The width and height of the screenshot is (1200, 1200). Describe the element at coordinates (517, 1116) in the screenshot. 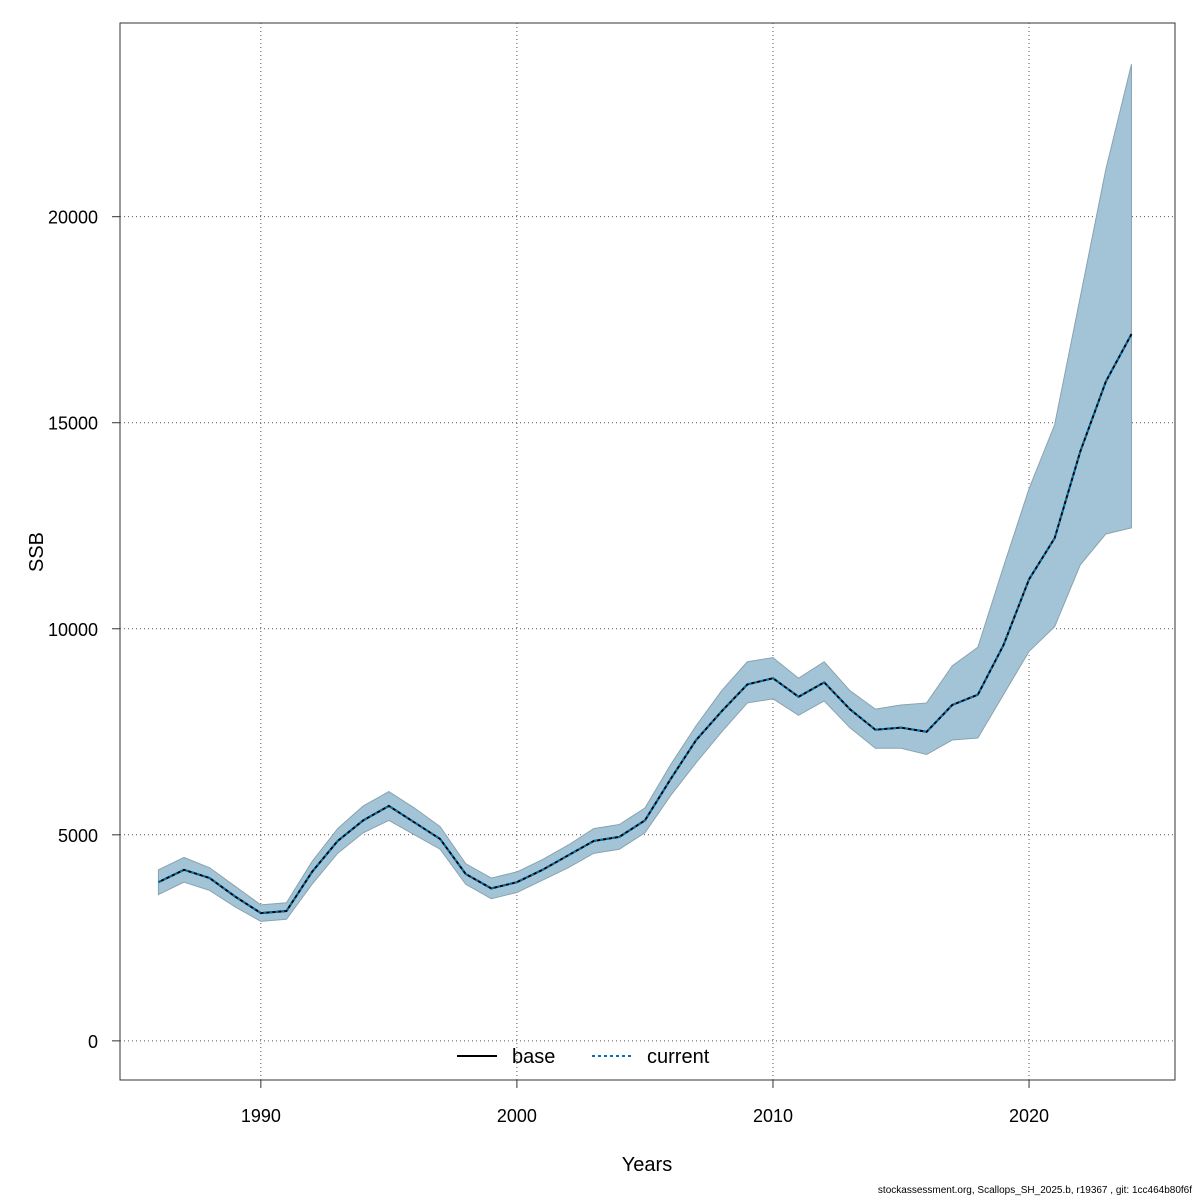

I see `x-tick-label: 2000` at that location.